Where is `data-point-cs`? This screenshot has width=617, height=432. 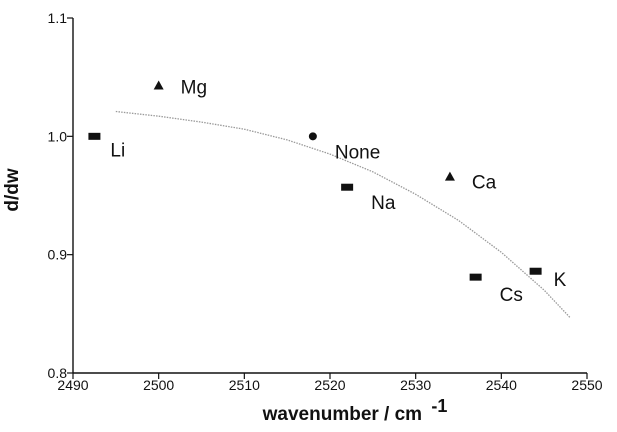 data-point-cs is located at coordinates (475, 277).